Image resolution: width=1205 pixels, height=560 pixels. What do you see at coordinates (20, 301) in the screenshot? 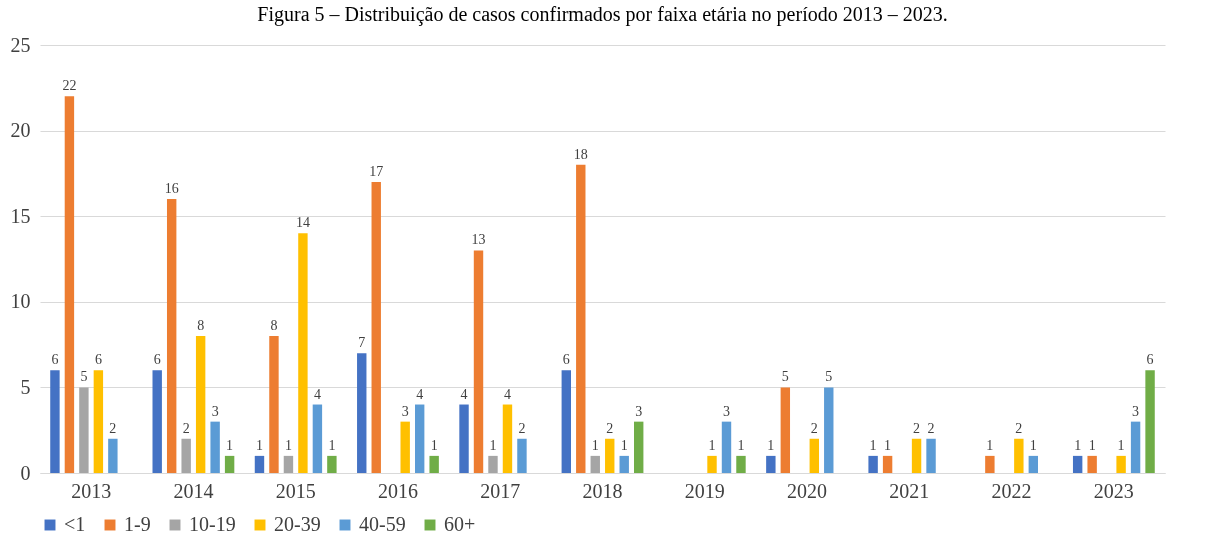
I see `y-tick-label: 10` at bounding box center [20, 301].